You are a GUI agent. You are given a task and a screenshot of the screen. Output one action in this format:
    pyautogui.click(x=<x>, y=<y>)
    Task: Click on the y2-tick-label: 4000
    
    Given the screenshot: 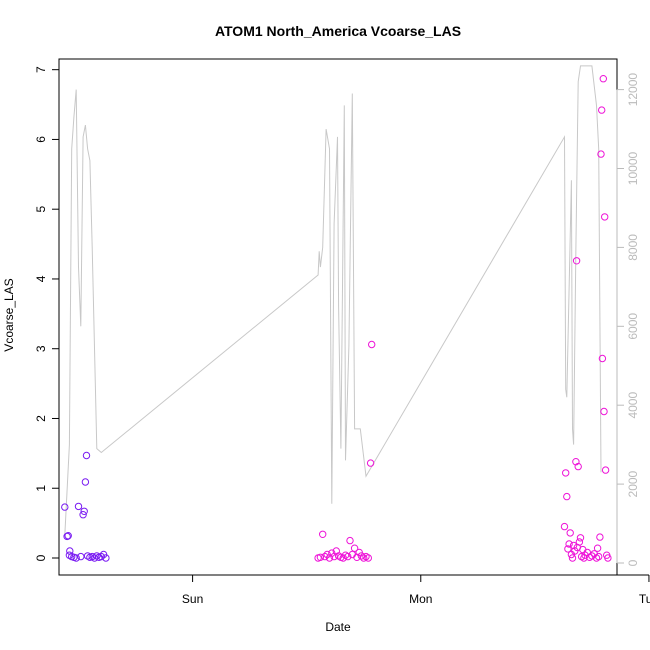 What is the action you would take?
    pyautogui.click(x=633, y=405)
    